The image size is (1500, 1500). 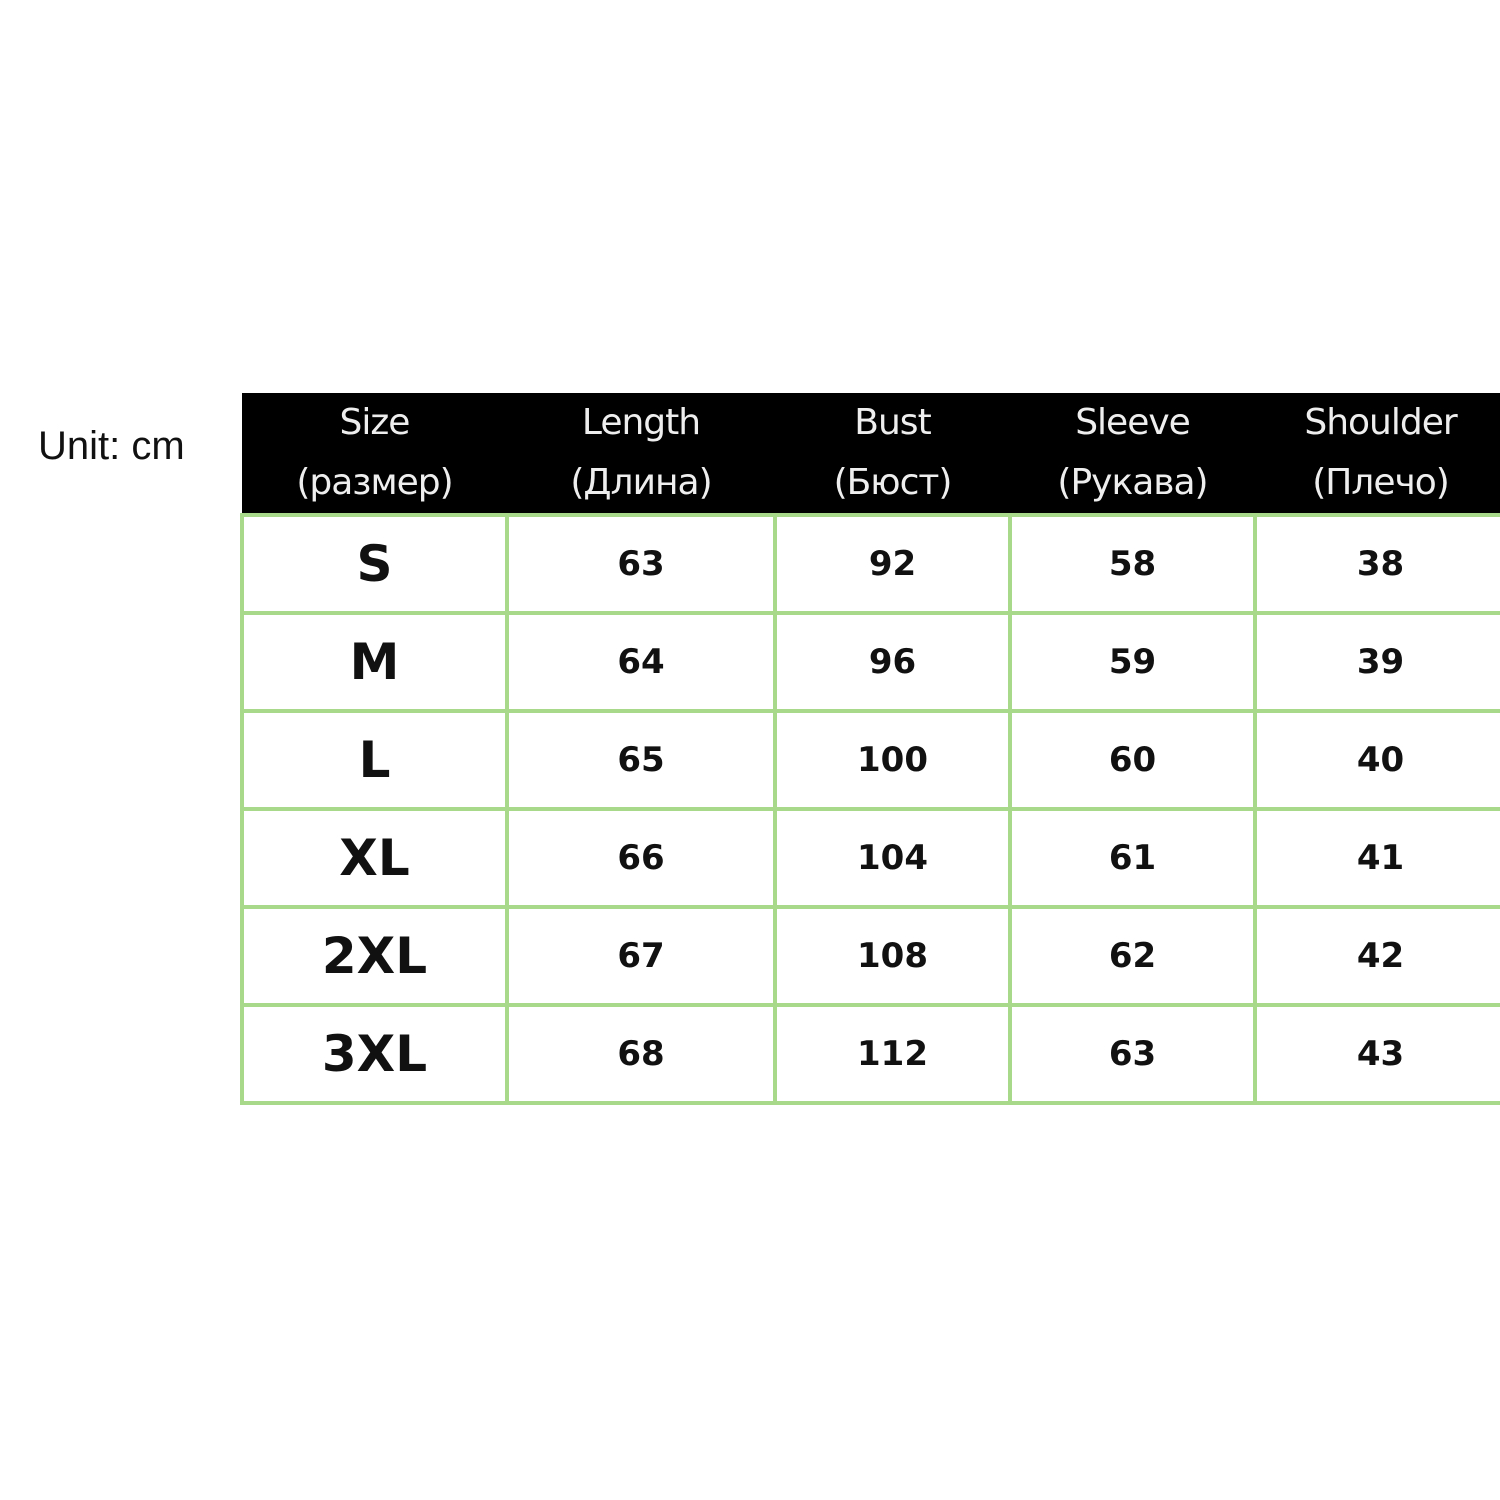 I want to click on table-row: S 63 92 58 38, so click(x=870, y=564).